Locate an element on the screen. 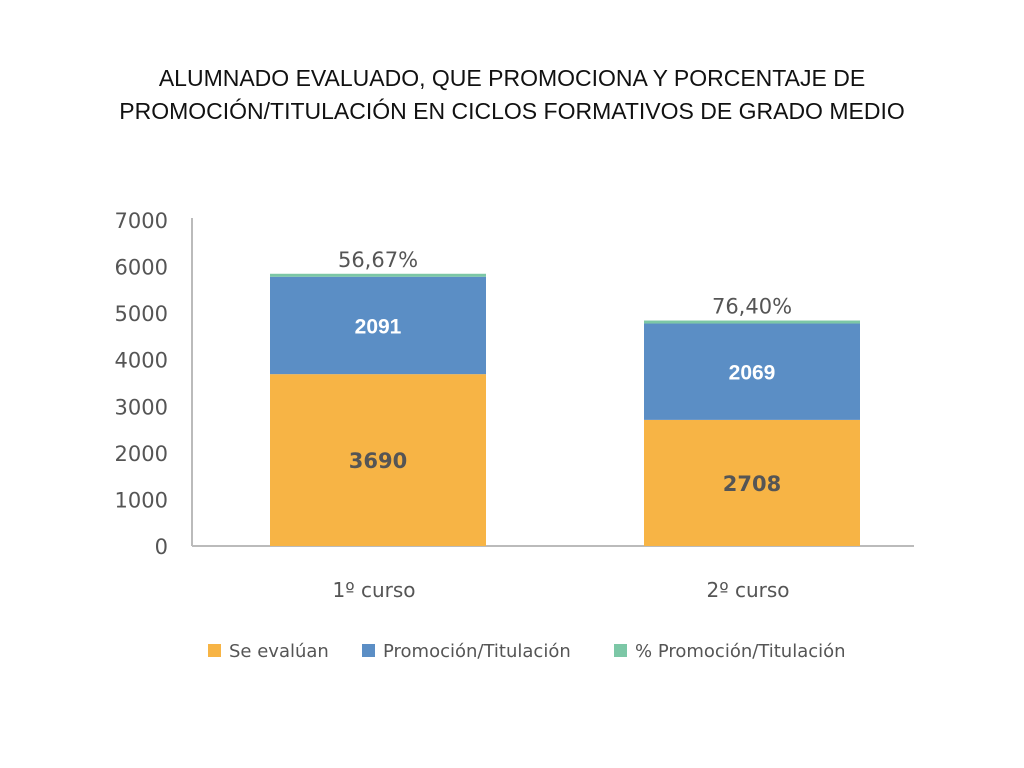  data-label-promocion: 2069 is located at coordinates (752, 373).